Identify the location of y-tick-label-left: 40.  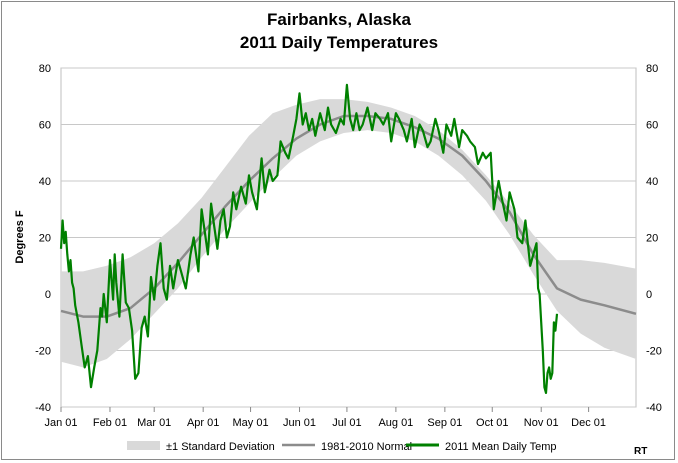
(45, 182).